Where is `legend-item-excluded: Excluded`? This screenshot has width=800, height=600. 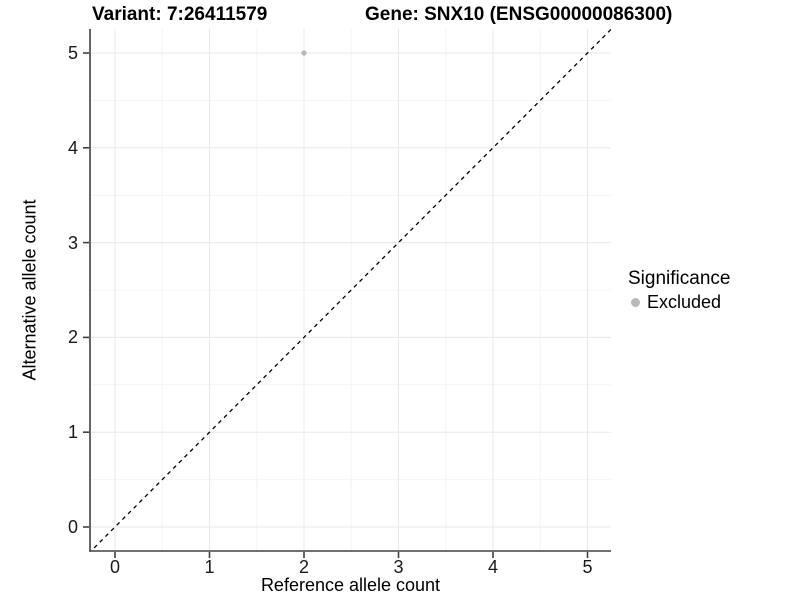
legend-item-excluded: Excluded is located at coordinates (679, 302).